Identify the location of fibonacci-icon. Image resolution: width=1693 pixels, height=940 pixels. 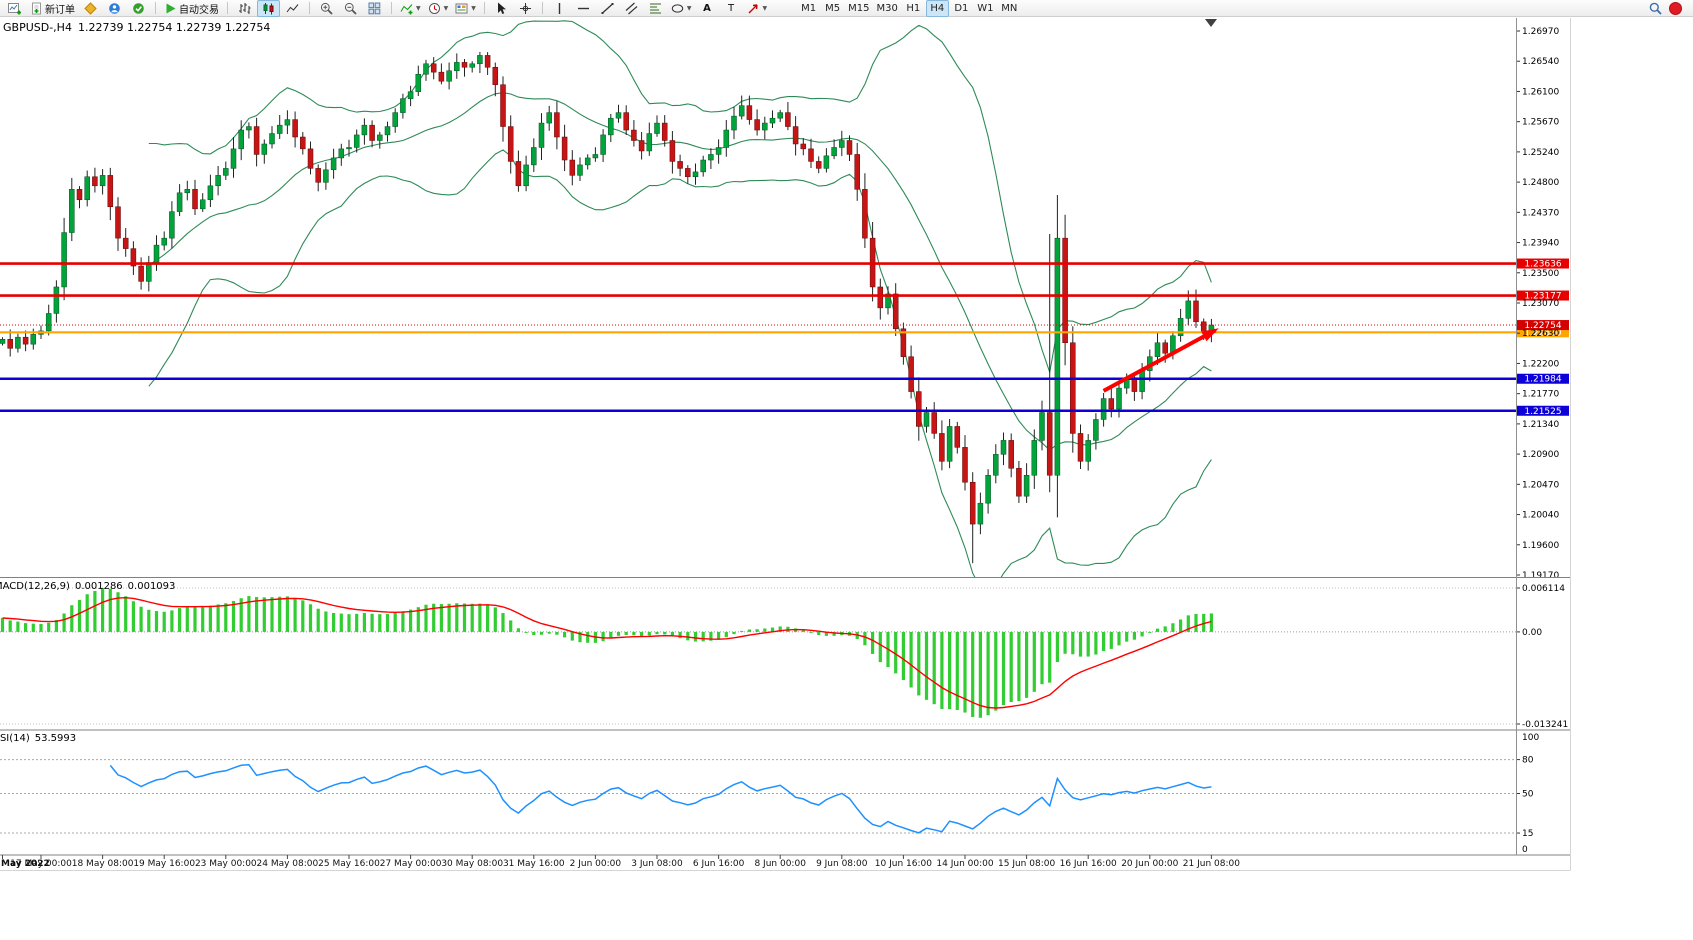
(655, 8).